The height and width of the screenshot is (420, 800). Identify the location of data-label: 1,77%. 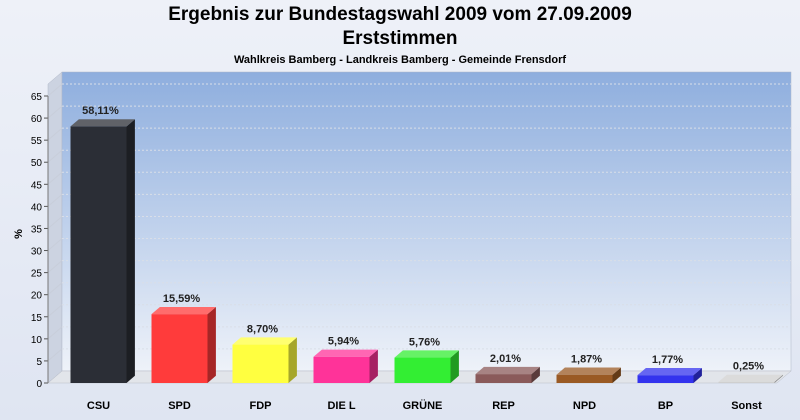
(667, 360).